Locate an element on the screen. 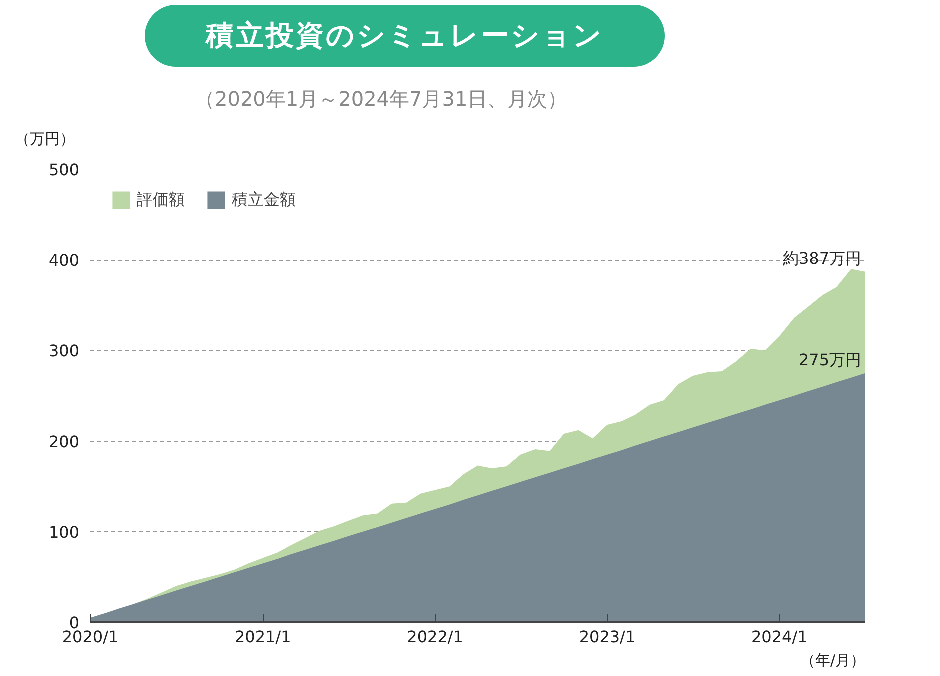 The width and height of the screenshot is (940, 676). y-axis-title: （万円） is located at coordinates (45, 139).